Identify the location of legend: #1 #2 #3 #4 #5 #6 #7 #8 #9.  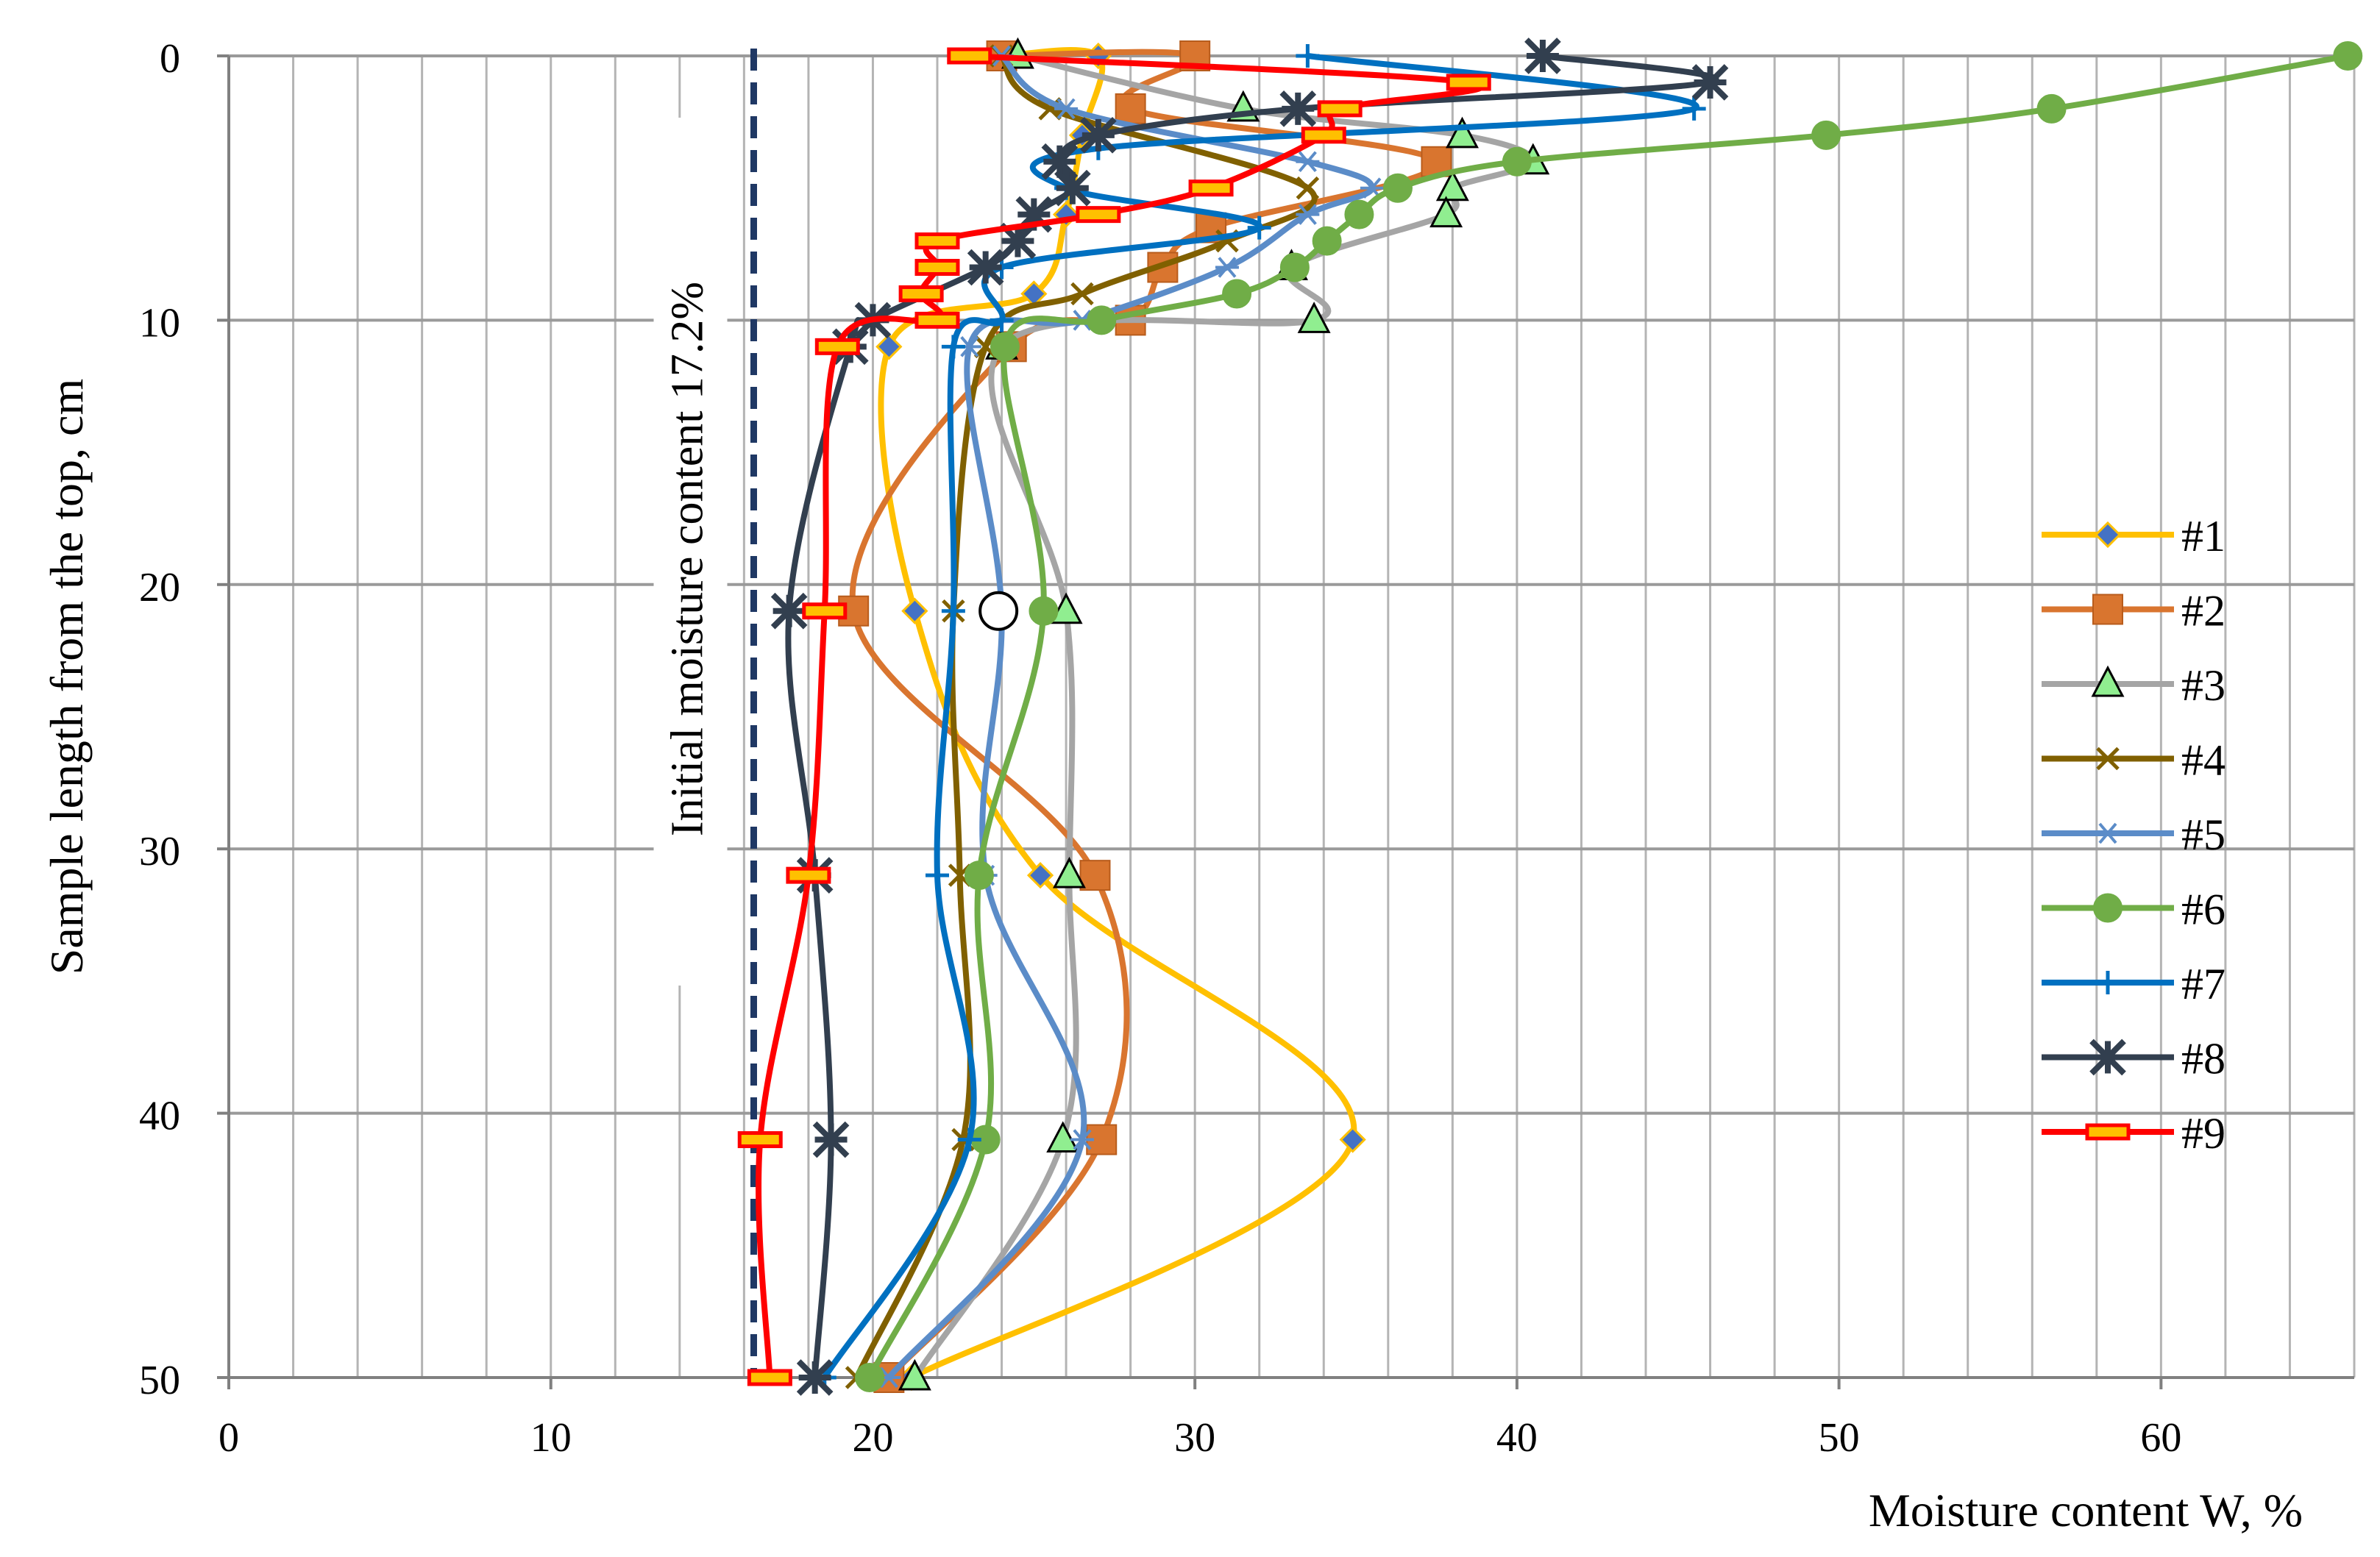
(2134, 835).